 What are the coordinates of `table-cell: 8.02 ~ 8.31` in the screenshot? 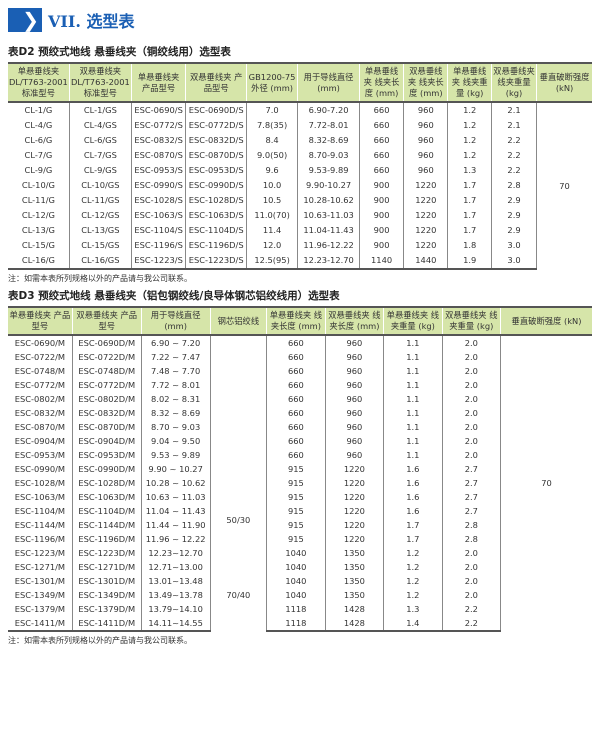 It's located at (175, 399).